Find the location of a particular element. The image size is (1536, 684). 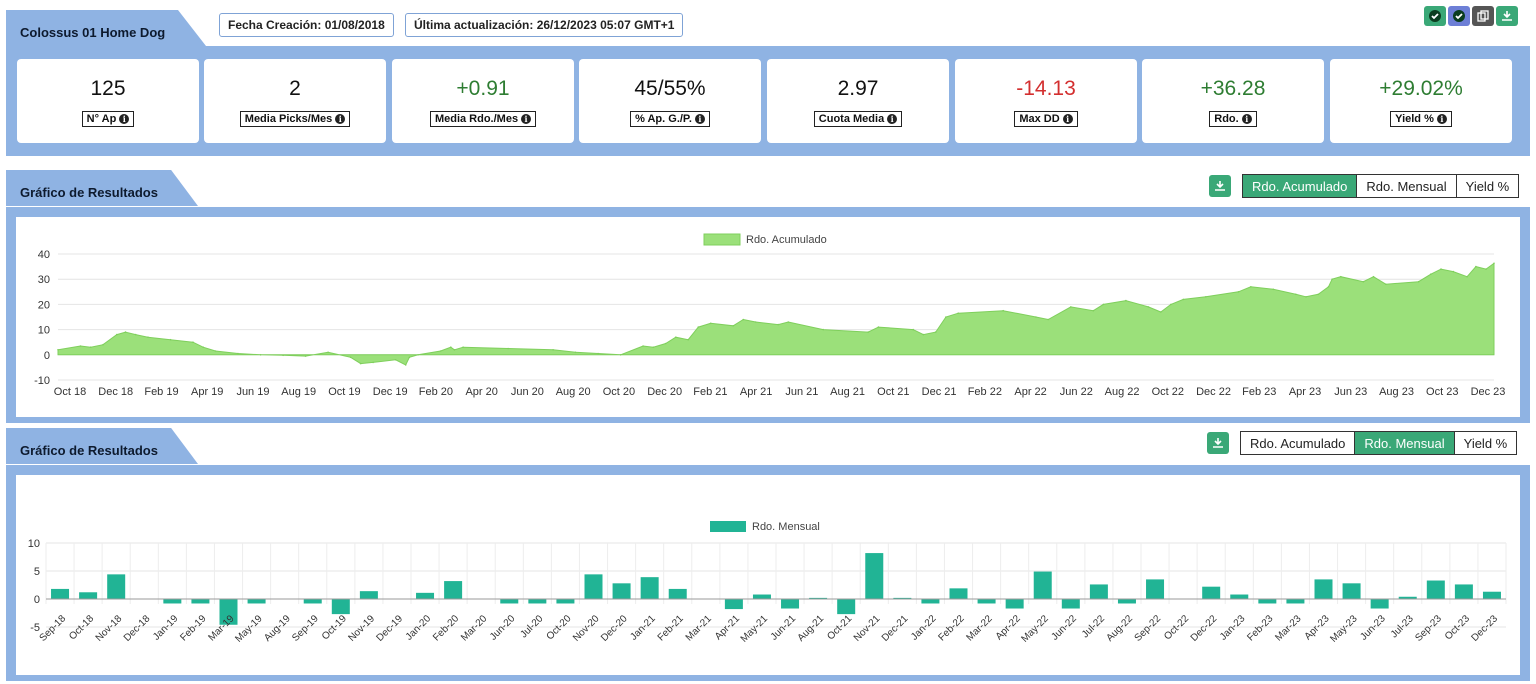

stat-value: -14.13 is located at coordinates (1046, 88).